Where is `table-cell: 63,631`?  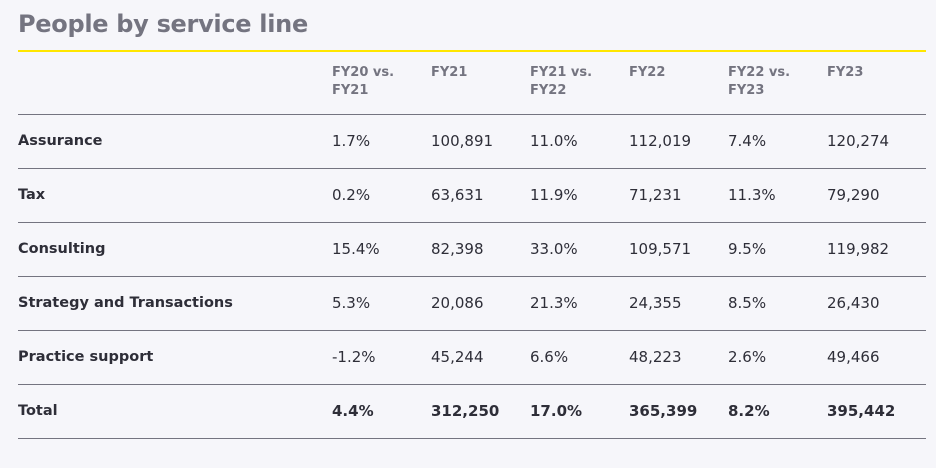
table-cell: 63,631 is located at coordinates (480, 195).